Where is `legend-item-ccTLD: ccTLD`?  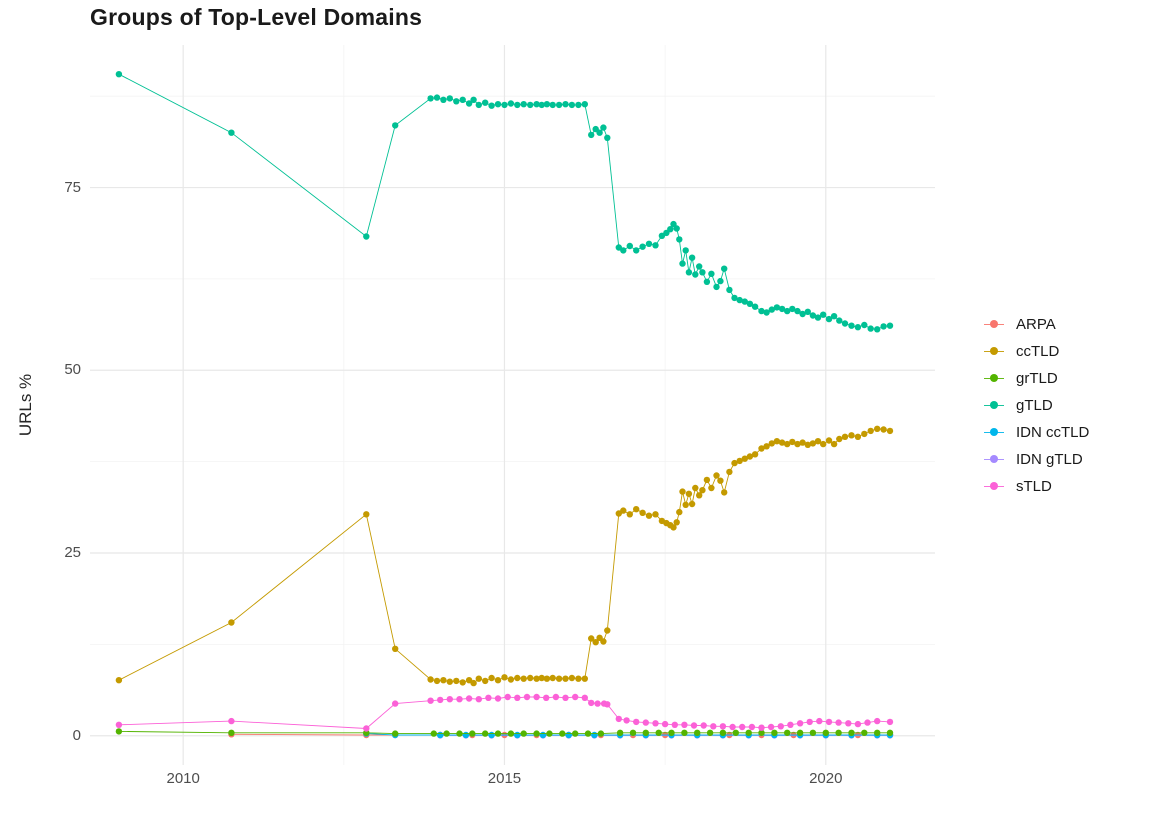 legend-item-ccTLD: ccTLD is located at coordinates (1035, 351).